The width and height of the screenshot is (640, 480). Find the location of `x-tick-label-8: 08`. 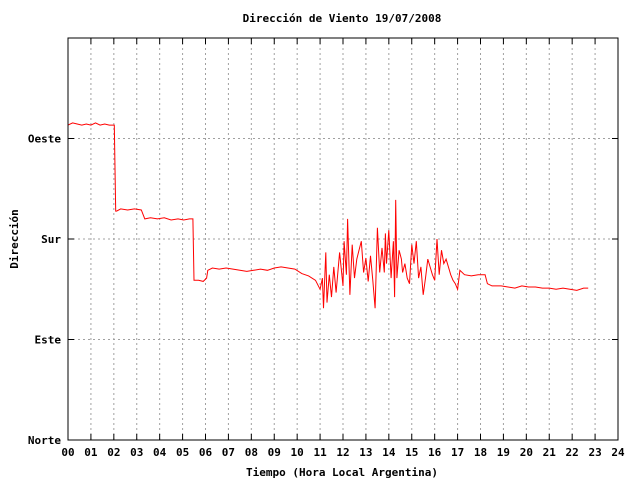

x-tick-label-8: 08 is located at coordinates (251, 452).